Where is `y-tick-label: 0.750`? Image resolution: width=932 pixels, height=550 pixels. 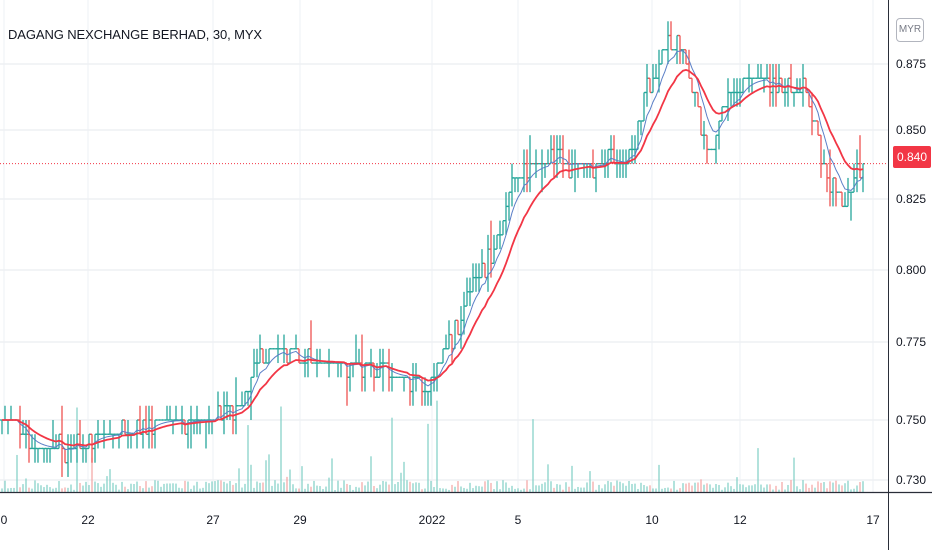
y-tick-label: 0.750 is located at coordinates (911, 420).